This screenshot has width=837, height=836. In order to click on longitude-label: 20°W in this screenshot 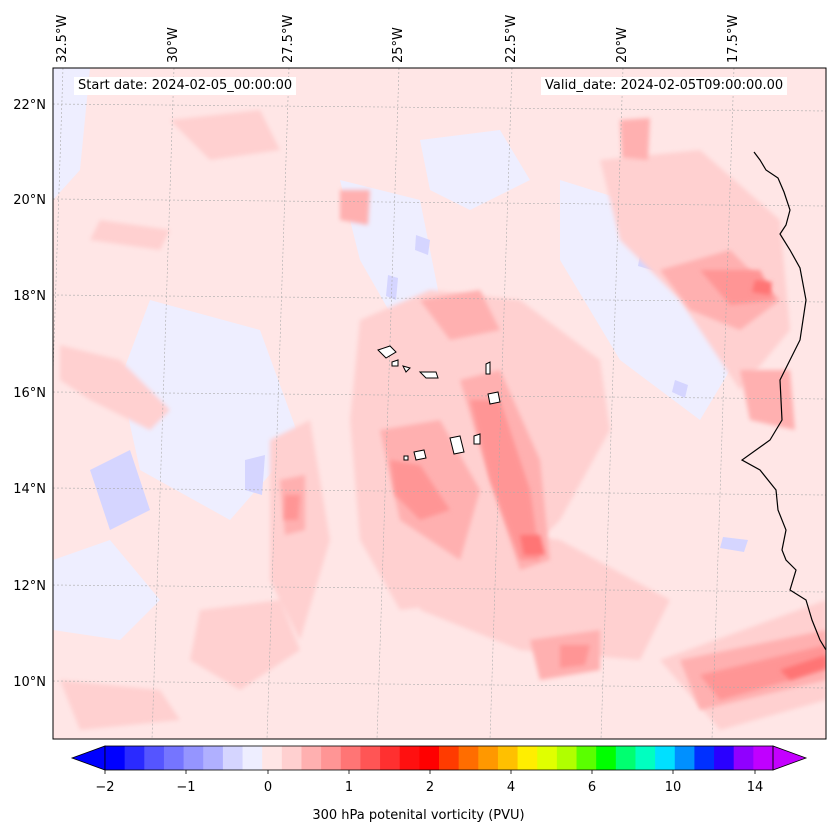, I will do `click(622, 45)`.